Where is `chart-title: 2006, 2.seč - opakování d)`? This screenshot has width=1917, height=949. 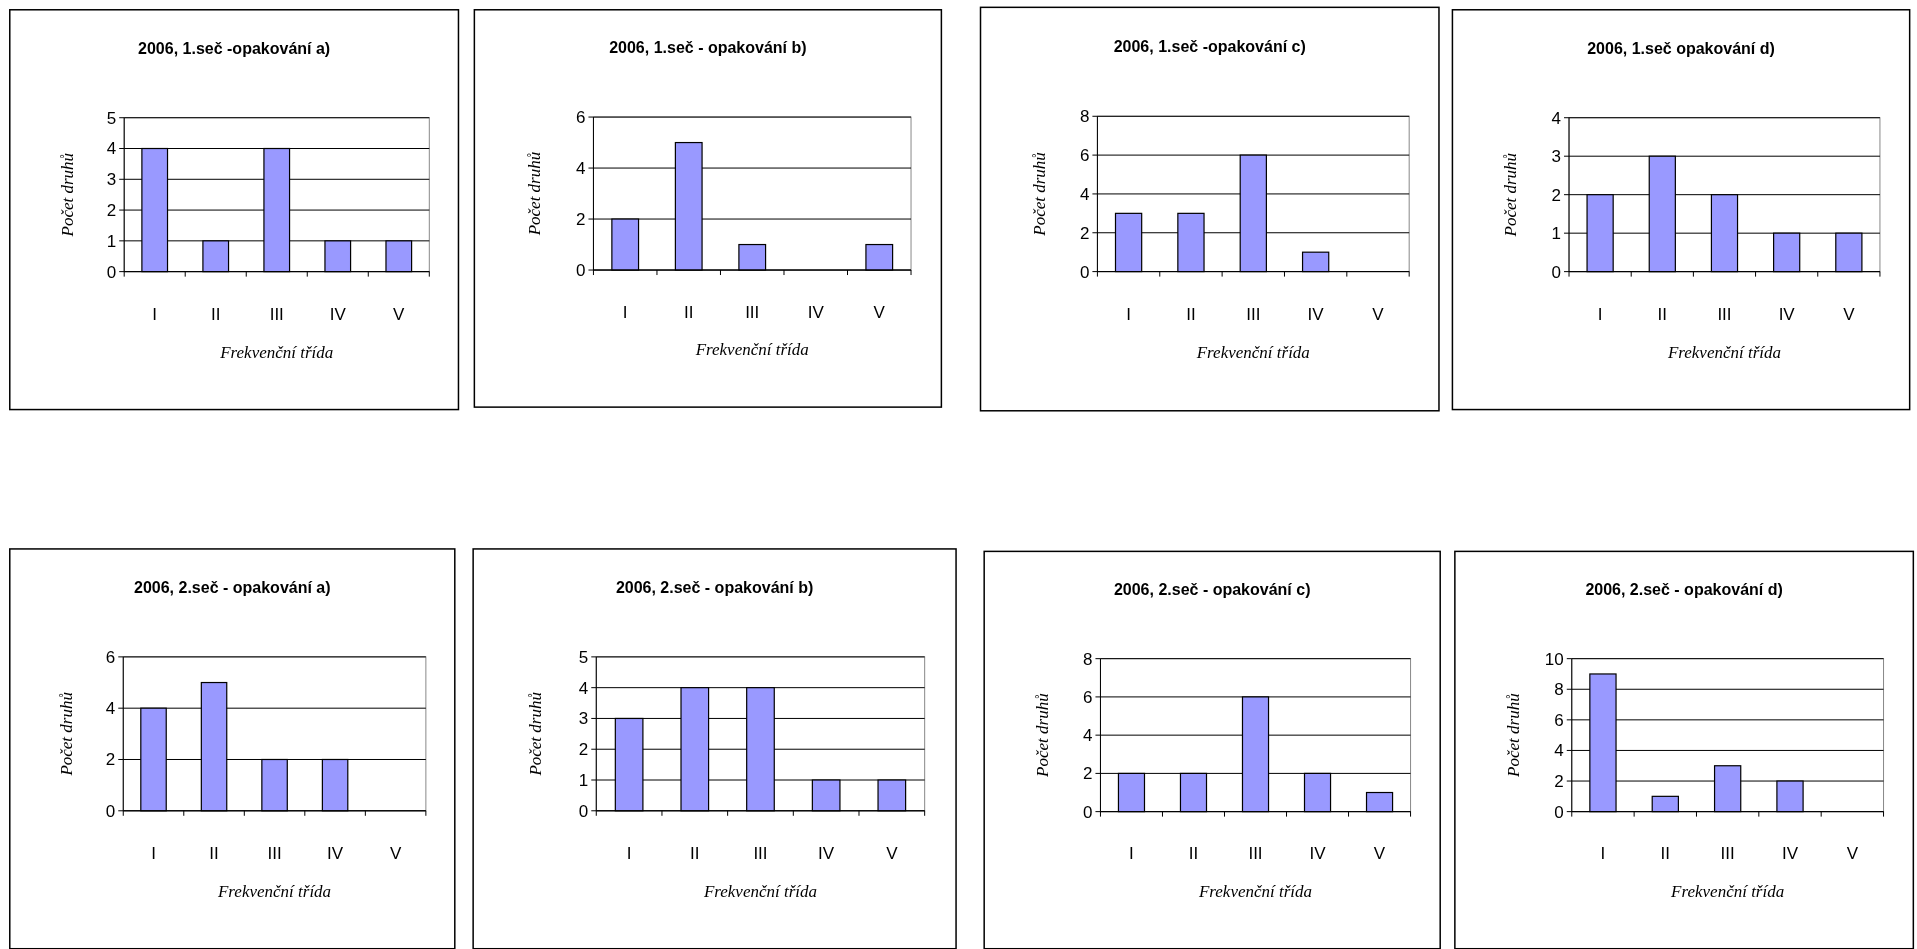 chart-title: 2006, 2.seč - opakování d) is located at coordinates (1684, 590).